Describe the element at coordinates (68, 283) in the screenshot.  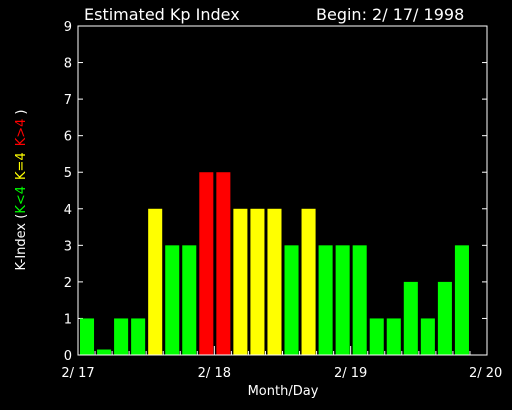
I see `y-tick-label: 2` at that location.